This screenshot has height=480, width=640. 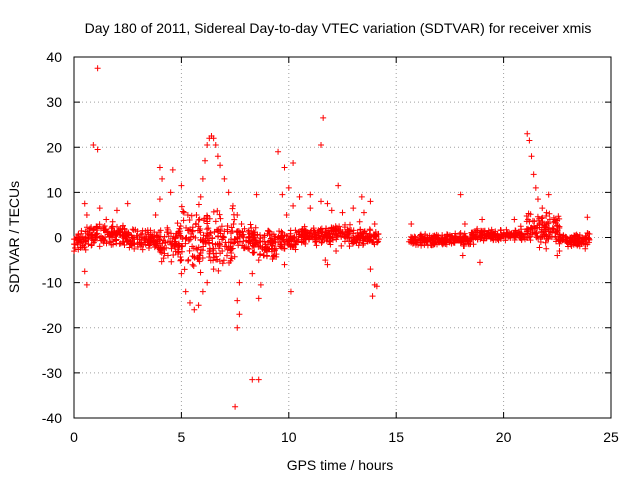 I want to click on y-tick-label: 30, so click(x=54, y=102).